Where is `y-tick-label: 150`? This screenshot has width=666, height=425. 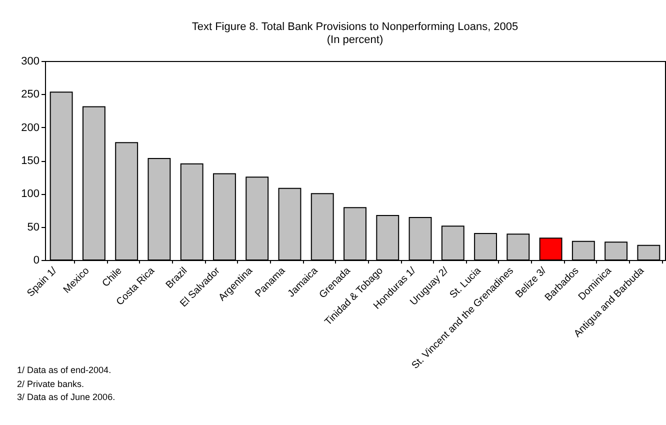
y-tick-label: 150 is located at coordinates (30, 161).